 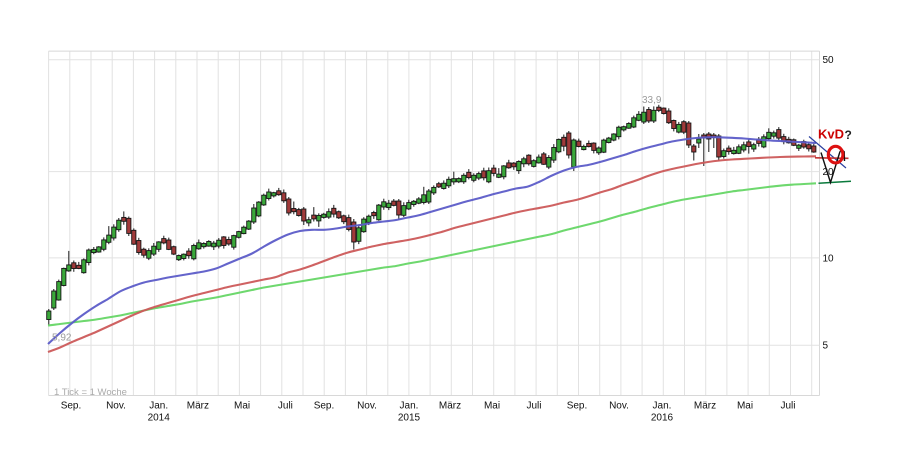 I want to click on svg-text: 10, so click(x=829, y=258).